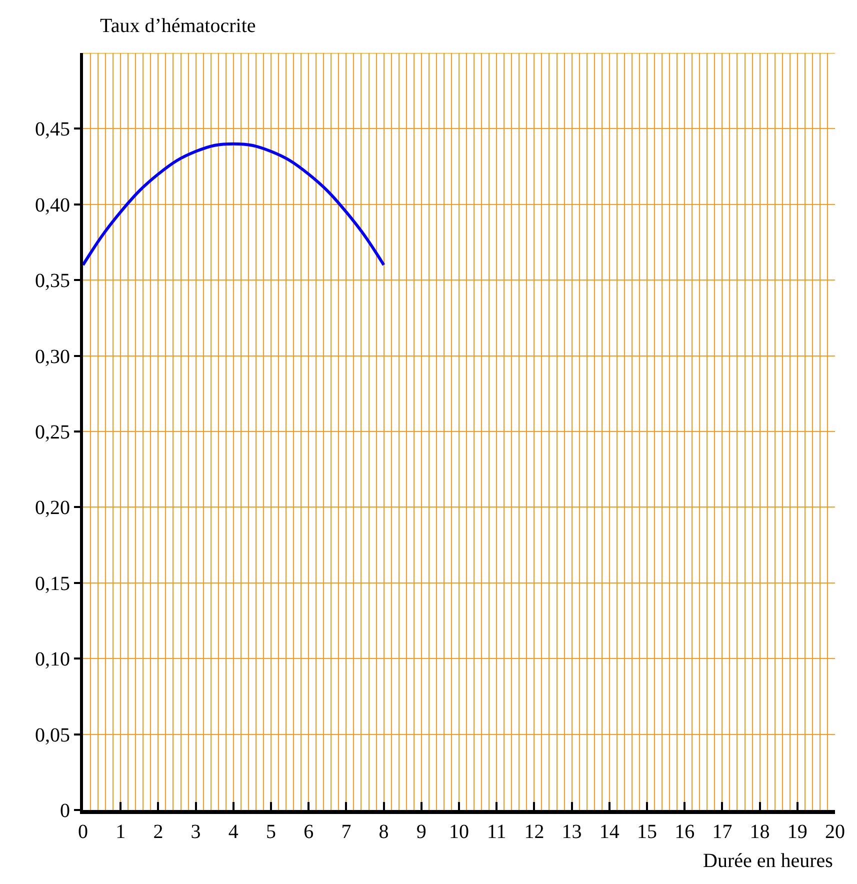 Image resolution: width=857 pixels, height=884 pixels. I want to click on x-tick-label: 20, so click(835, 832).